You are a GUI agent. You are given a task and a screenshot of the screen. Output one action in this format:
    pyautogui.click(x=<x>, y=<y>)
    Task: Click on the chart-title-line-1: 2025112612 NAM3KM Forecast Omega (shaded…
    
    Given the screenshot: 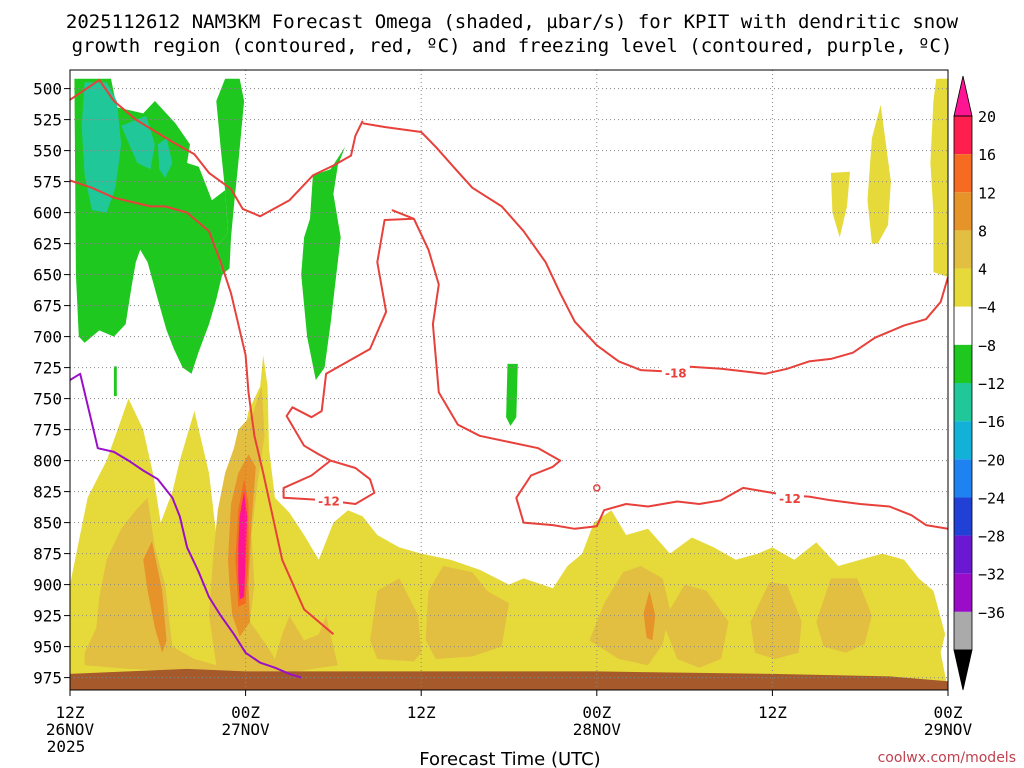 What is the action you would take?
    pyautogui.click(x=512, y=22)
    